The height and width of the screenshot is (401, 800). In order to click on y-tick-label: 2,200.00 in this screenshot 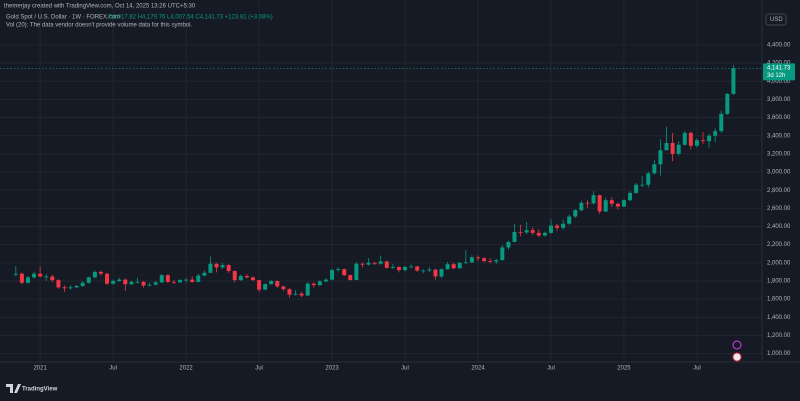, I will do `click(779, 245)`.